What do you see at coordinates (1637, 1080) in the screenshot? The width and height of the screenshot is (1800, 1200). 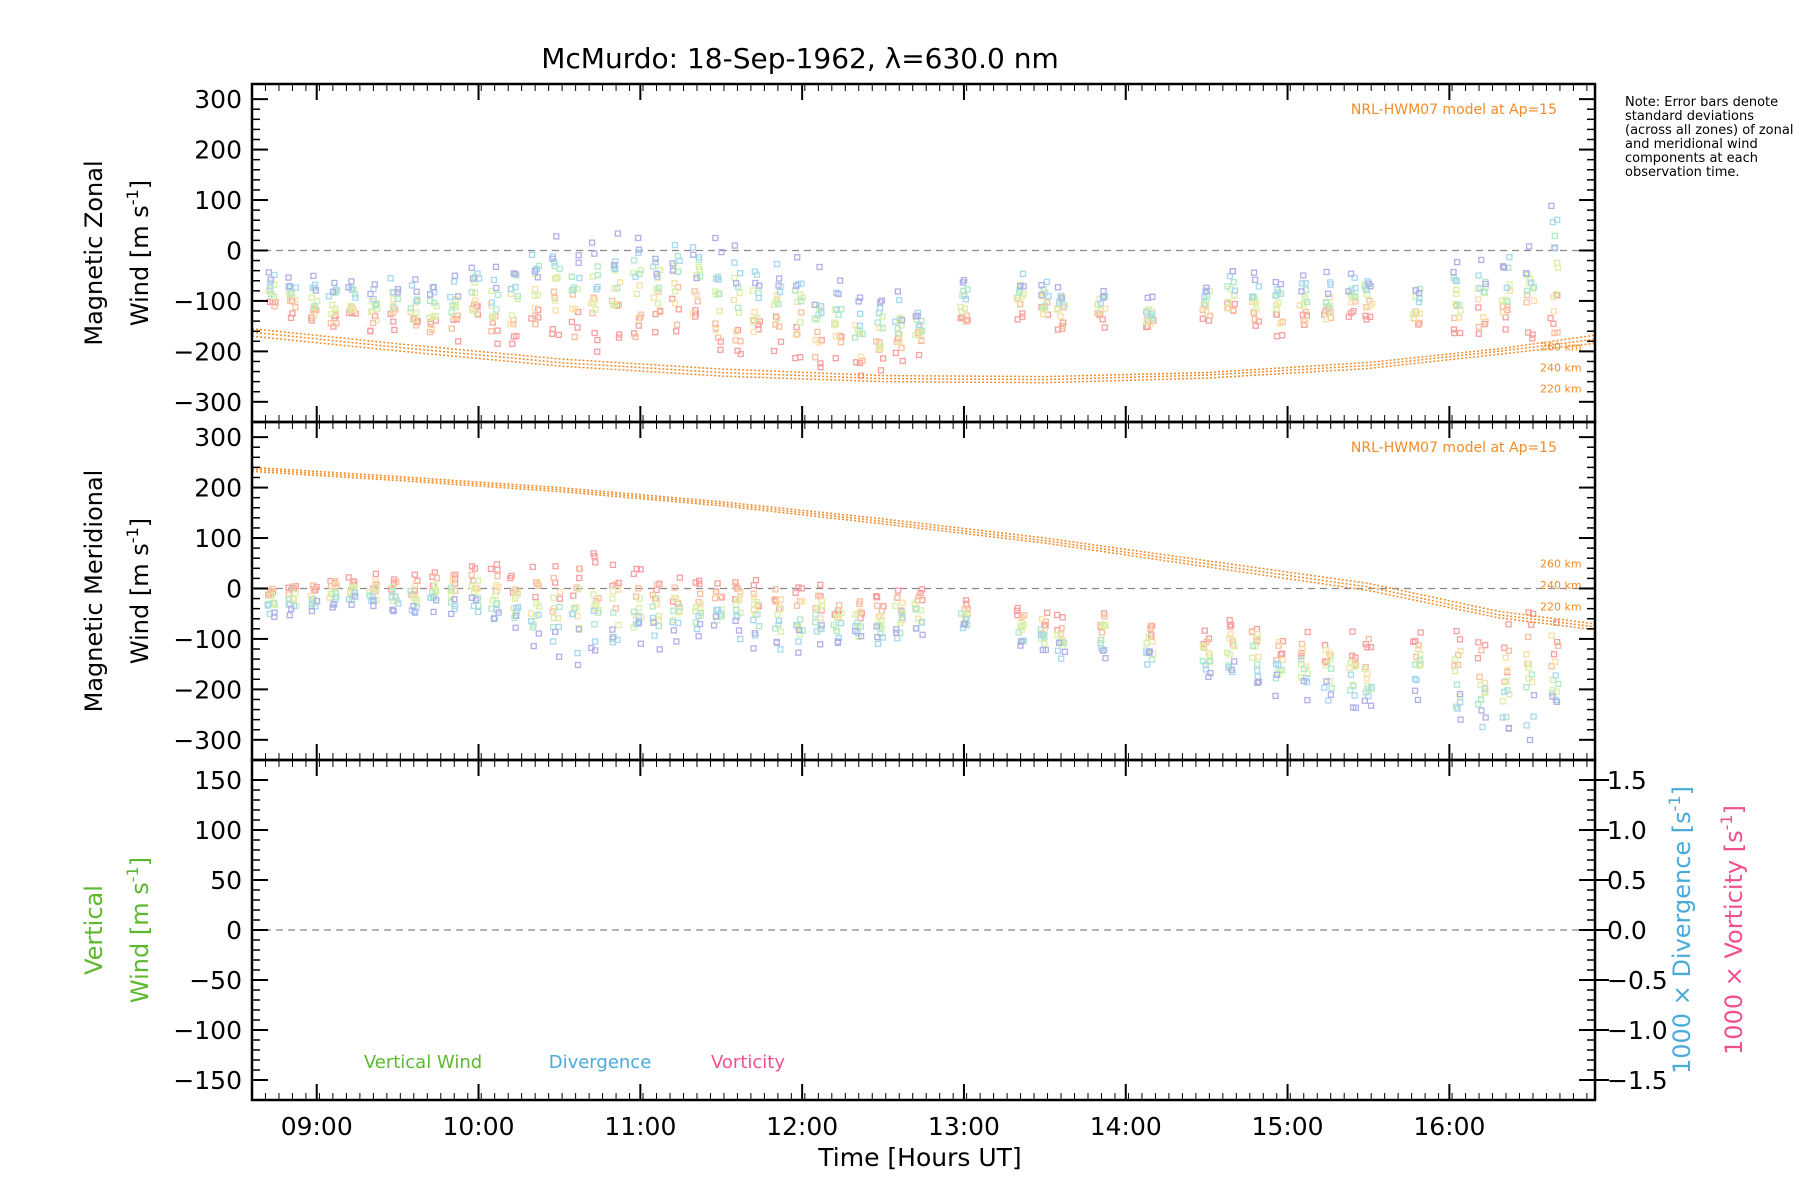 I see `y2-tick-label: −1.5` at bounding box center [1637, 1080].